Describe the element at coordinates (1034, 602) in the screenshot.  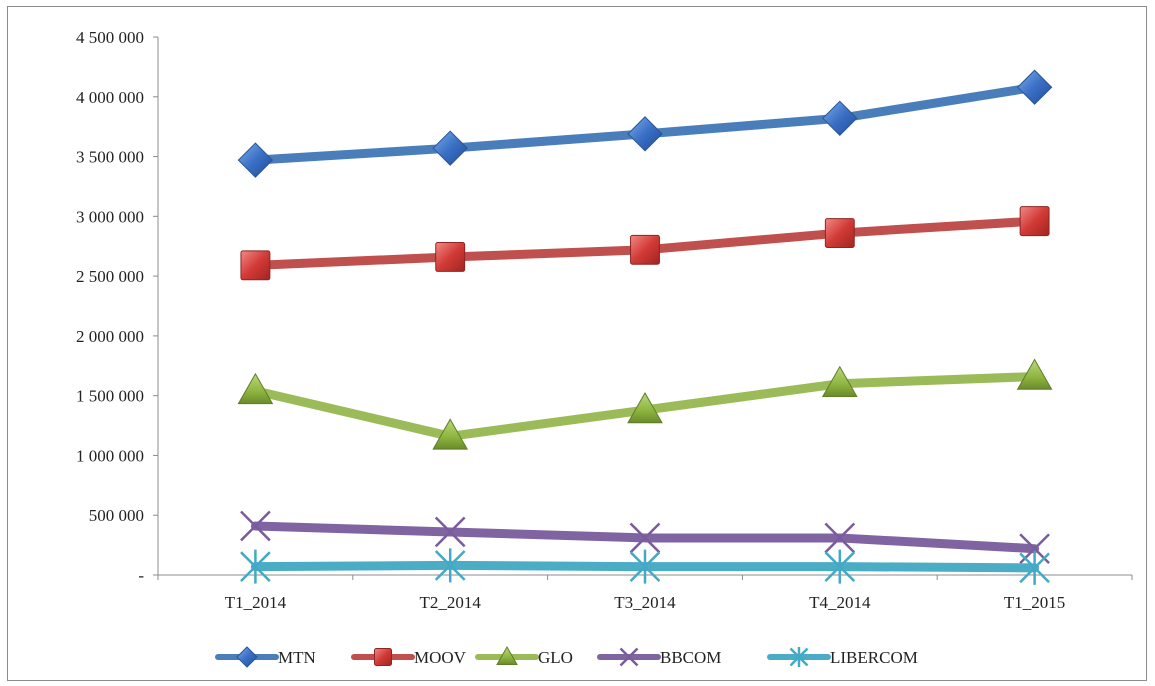
I see `x-tick-label: T1_2015` at that location.